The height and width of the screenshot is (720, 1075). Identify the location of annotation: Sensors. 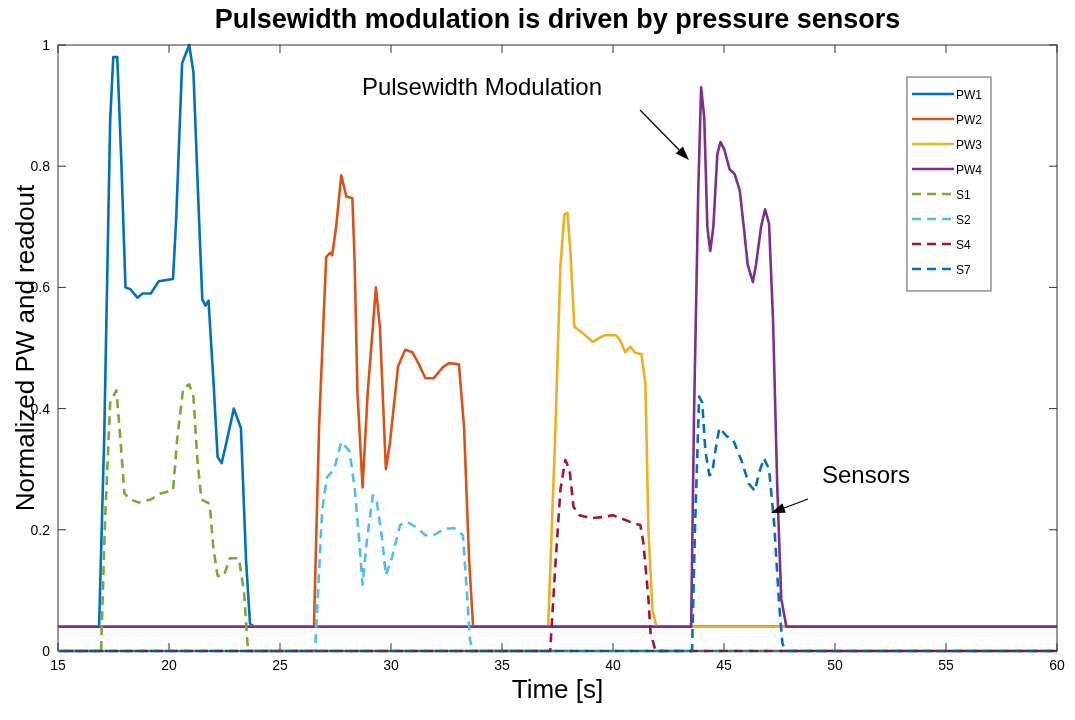
(866, 474).